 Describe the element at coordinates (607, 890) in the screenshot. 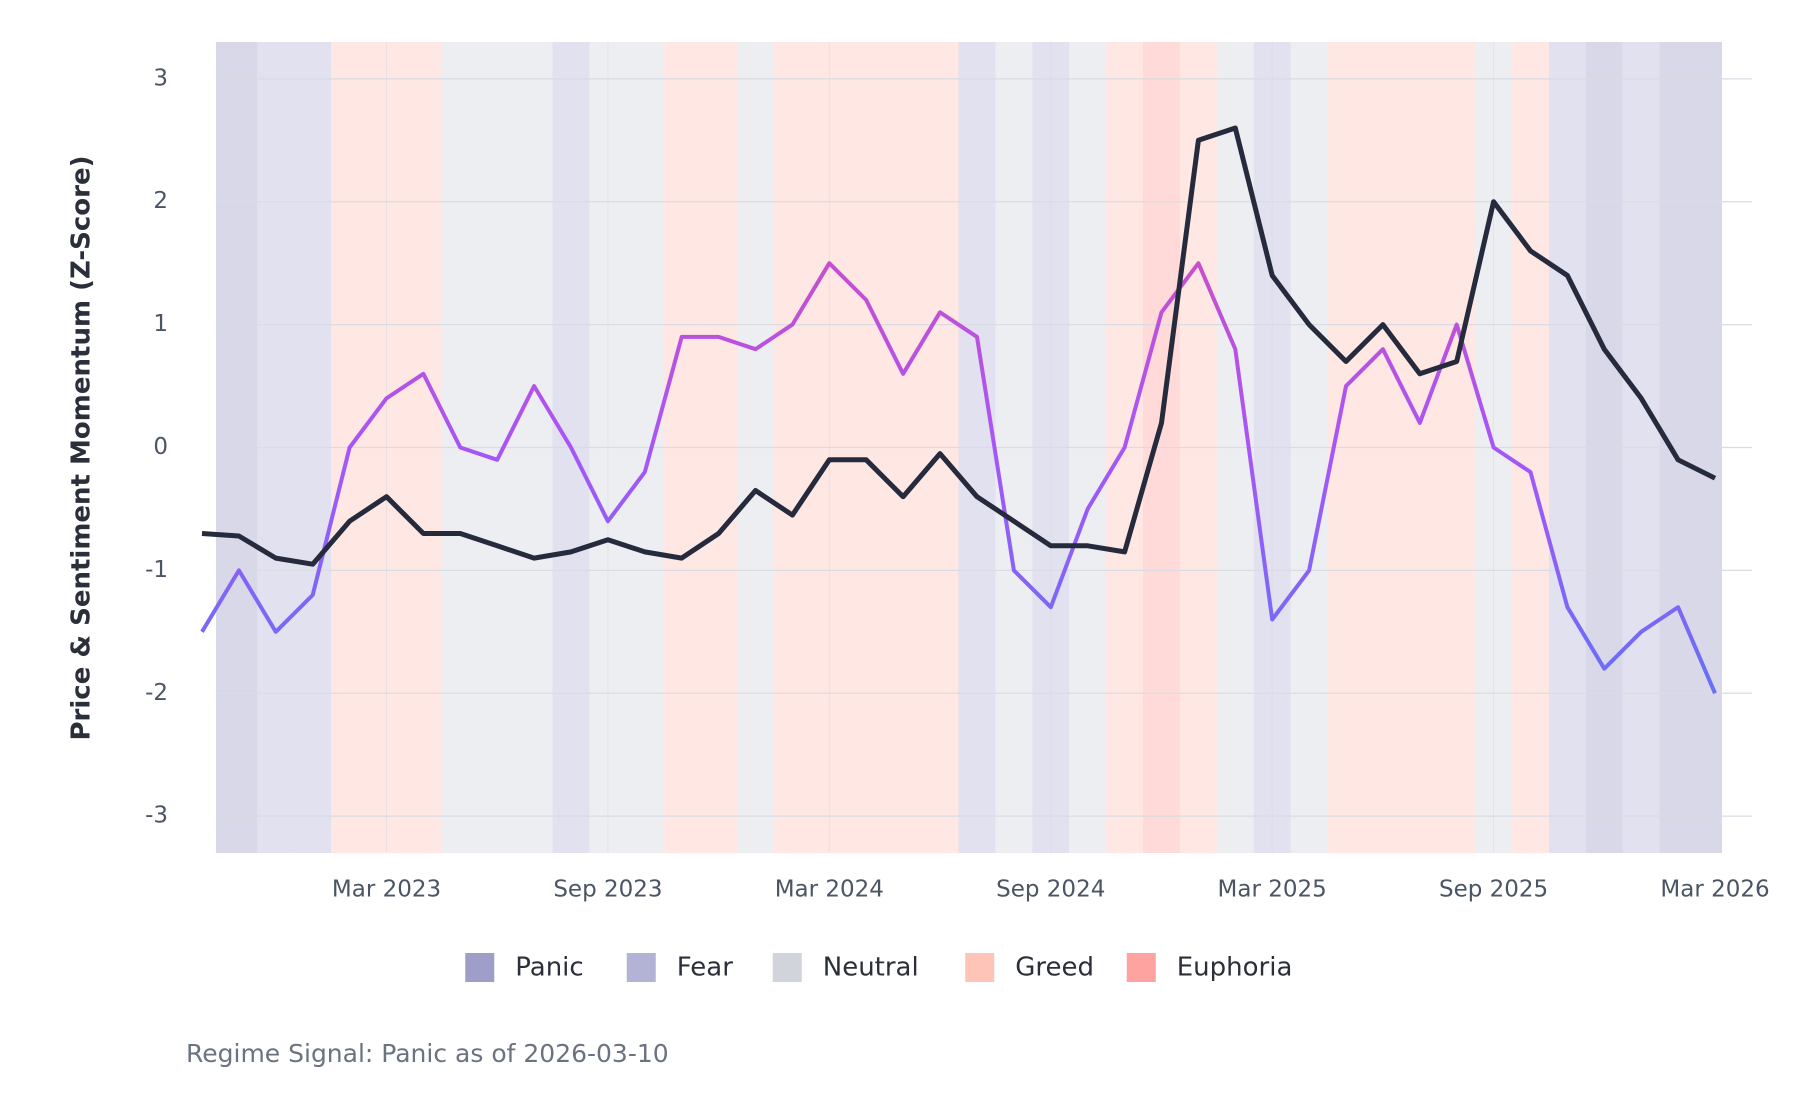

I see `x-tick-label: Sep 2023` at that location.